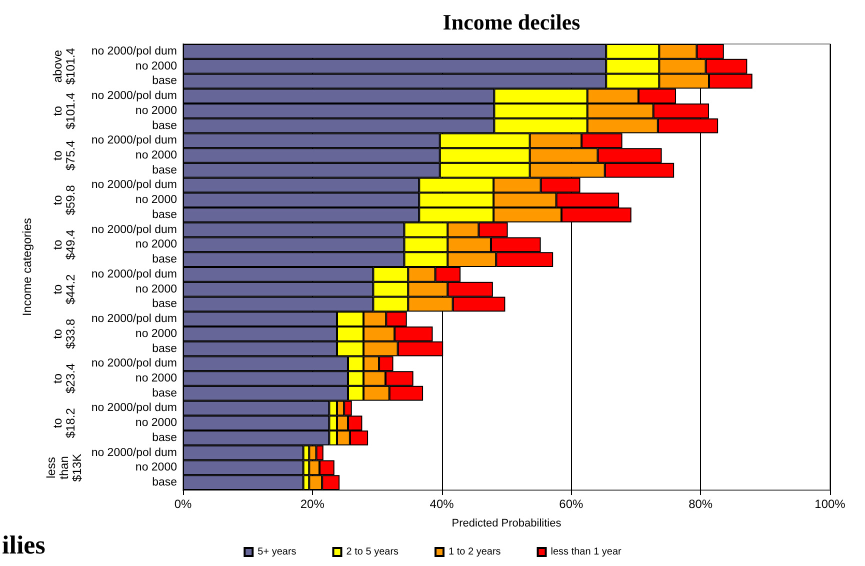 Image resolution: width=865 pixels, height=566 pixels. What do you see at coordinates (571, 504) in the screenshot?
I see `x-tick-label: 60%` at bounding box center [571, 504].